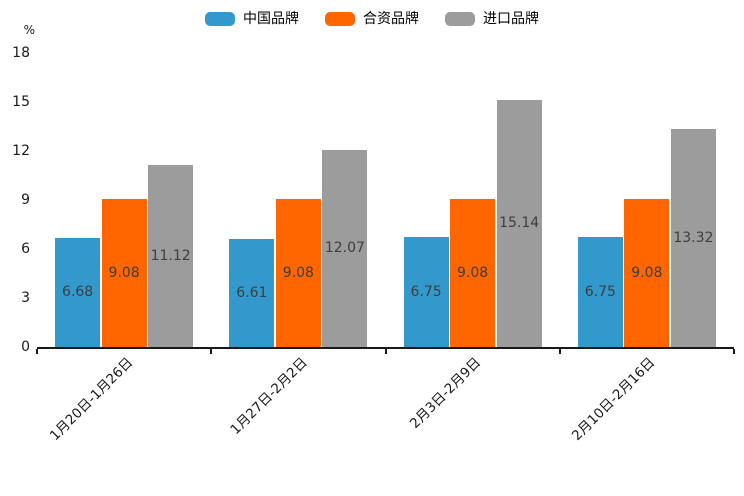 The image size is (744, 496). What do you see at coordinates (511, 19) in the screenshot?
I see `legend-item-label: 进口品牌` at bounding box center [511, 19].